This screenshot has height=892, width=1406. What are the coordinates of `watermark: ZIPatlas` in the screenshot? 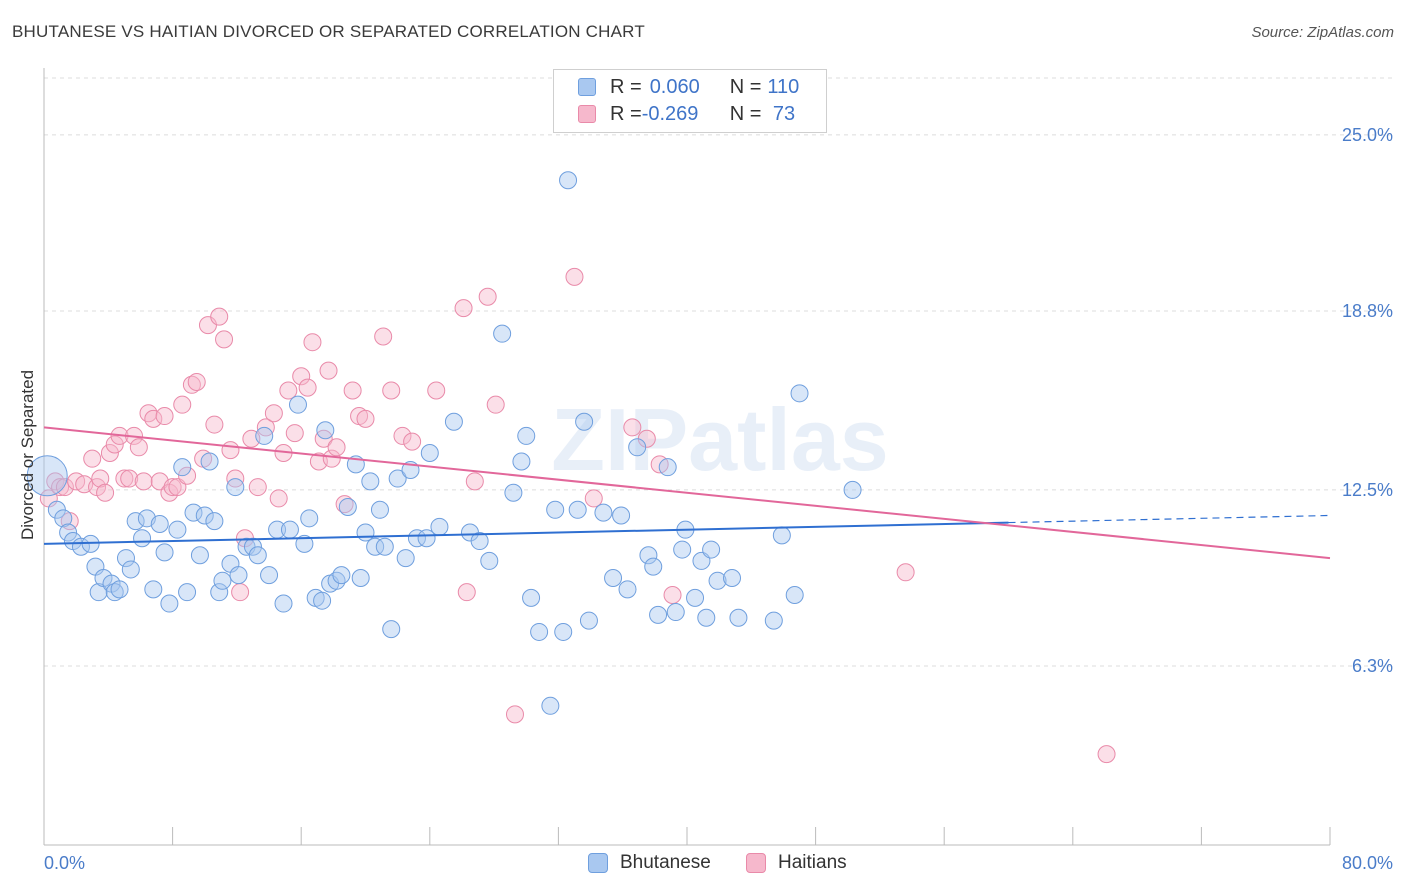 It's located at (719, 439).